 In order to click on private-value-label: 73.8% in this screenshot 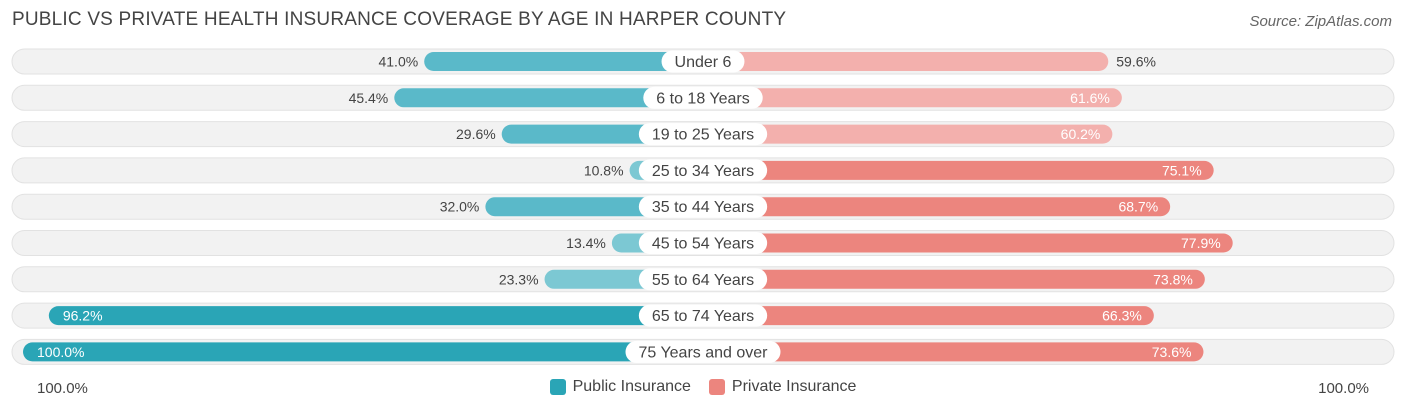, I will do `click(1173, 279)`.